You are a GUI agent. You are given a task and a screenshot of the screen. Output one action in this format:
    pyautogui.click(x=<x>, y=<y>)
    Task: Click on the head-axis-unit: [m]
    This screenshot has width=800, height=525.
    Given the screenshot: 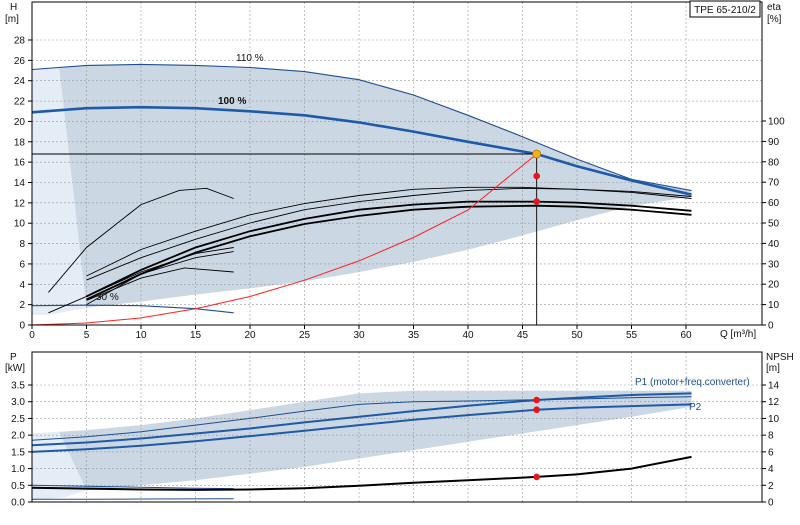 What is the action you would take?
    pyautogui.click(x=12, y=19)
    